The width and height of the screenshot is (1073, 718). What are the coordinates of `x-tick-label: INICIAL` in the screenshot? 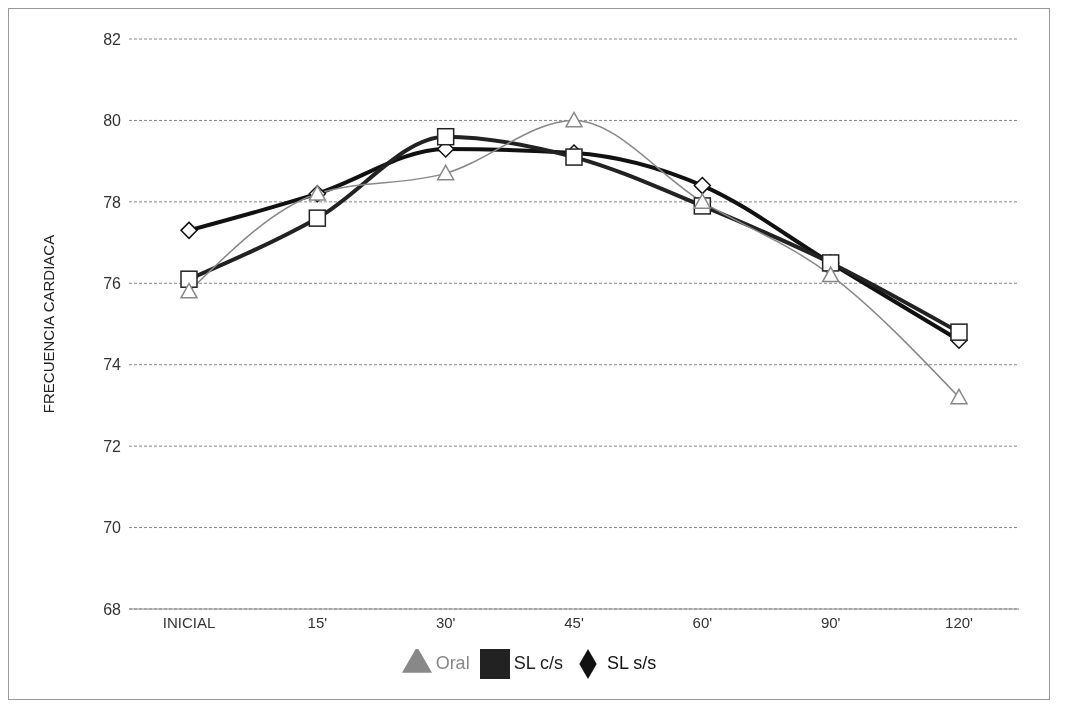 It's located at (189, 622).